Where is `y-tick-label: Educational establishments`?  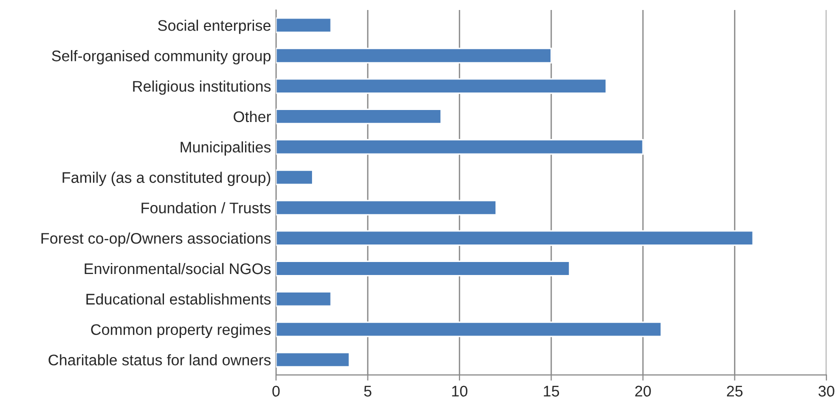 y-tick-label: Educational establishments is located at coordinates (178, 299).